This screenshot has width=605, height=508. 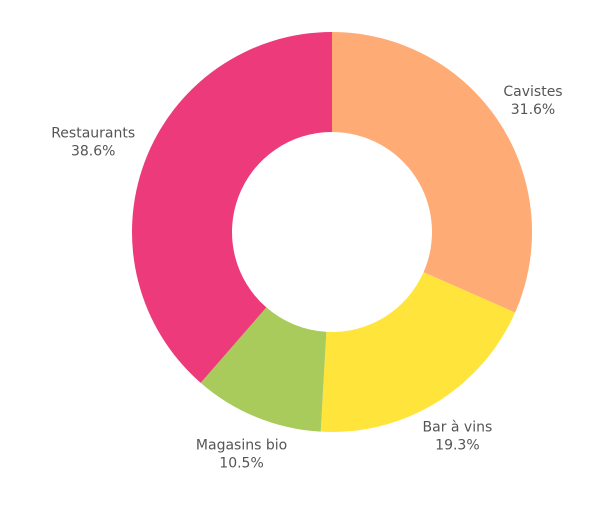 I want to click on slice-value-label: 19.3%, so click(x=457, y=446).